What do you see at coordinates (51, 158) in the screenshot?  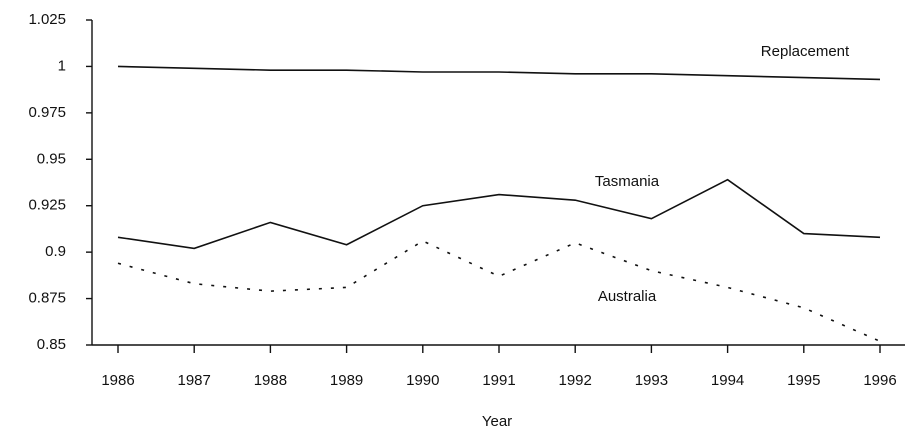 I see `y-tick-label: 0.95` at bounding box center [51, 158].